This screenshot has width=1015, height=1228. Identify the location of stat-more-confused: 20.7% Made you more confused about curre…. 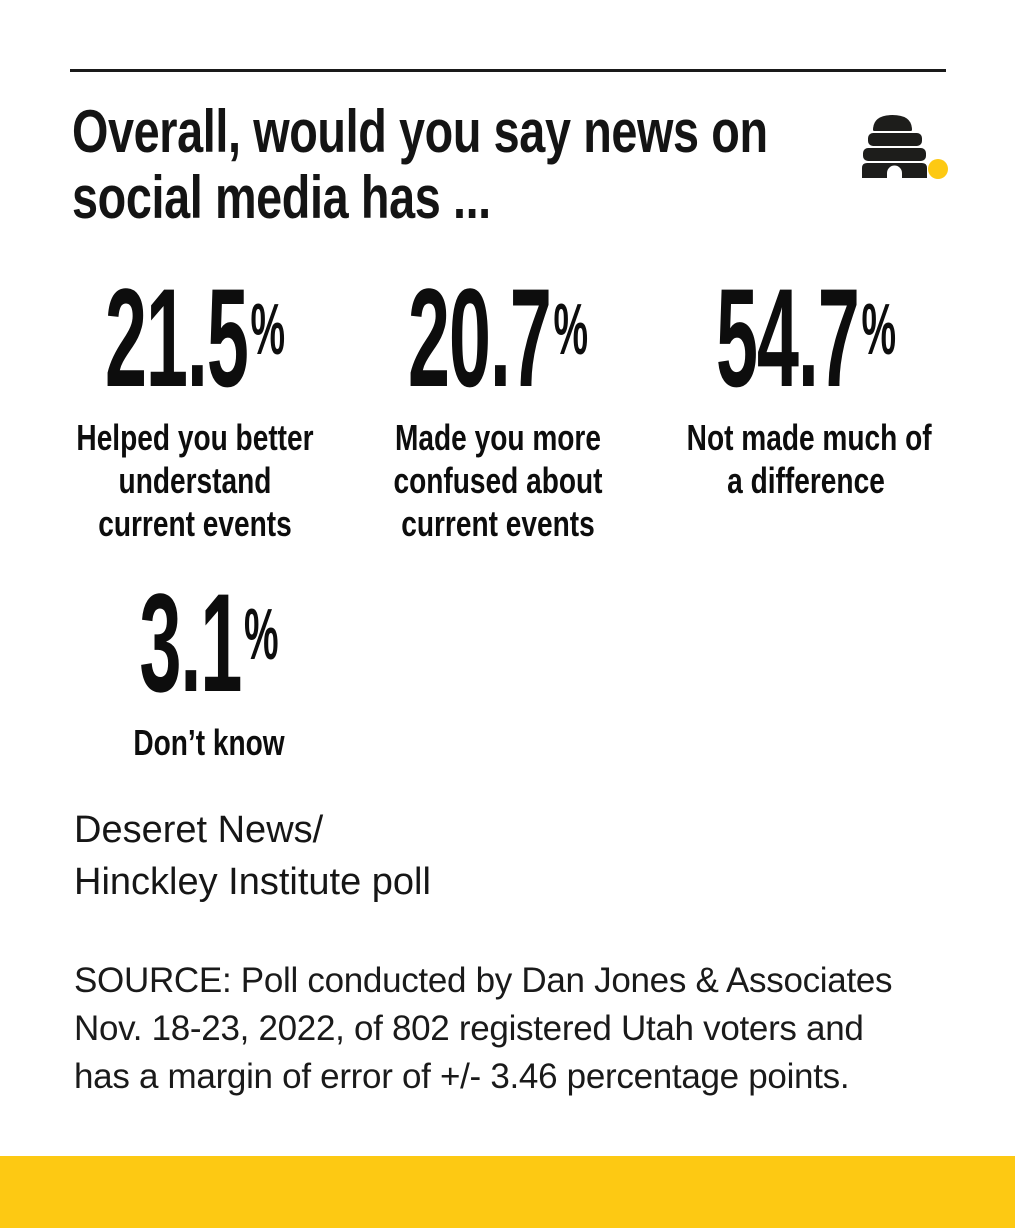
(498, 406).